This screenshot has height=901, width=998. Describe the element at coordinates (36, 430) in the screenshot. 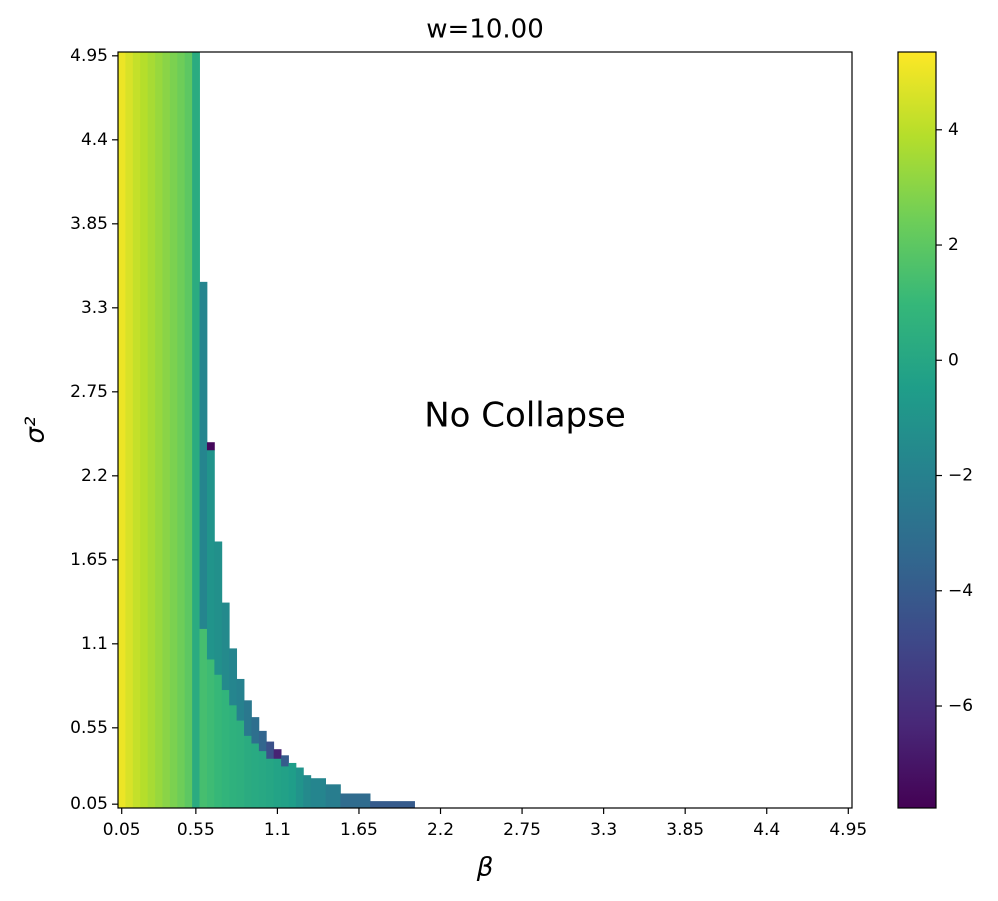

I see `y-axis-label: σ²` at that location.